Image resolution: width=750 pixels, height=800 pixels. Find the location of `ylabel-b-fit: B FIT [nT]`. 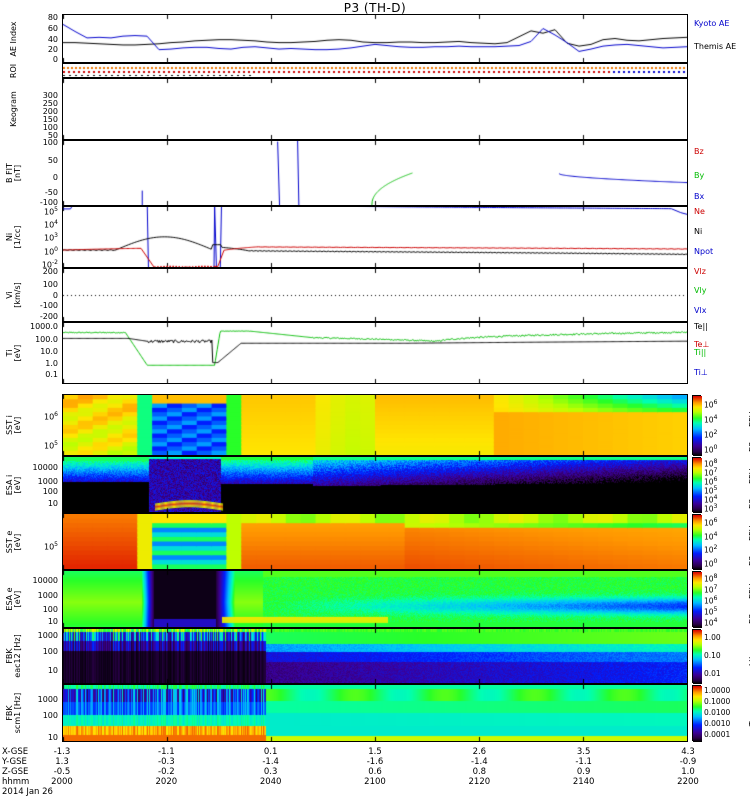

ylabel-b-fit: B FIT [nT] is located at coordinates (13, 173).